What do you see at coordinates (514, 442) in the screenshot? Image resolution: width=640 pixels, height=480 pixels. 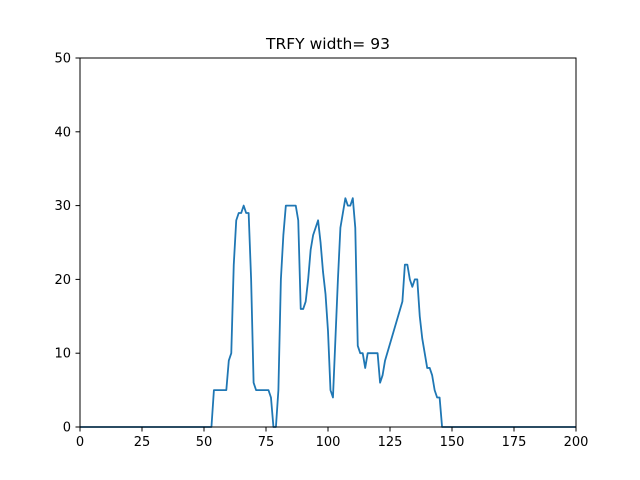 I see `x-tick-label: 175` at bounding box center [514, 442].